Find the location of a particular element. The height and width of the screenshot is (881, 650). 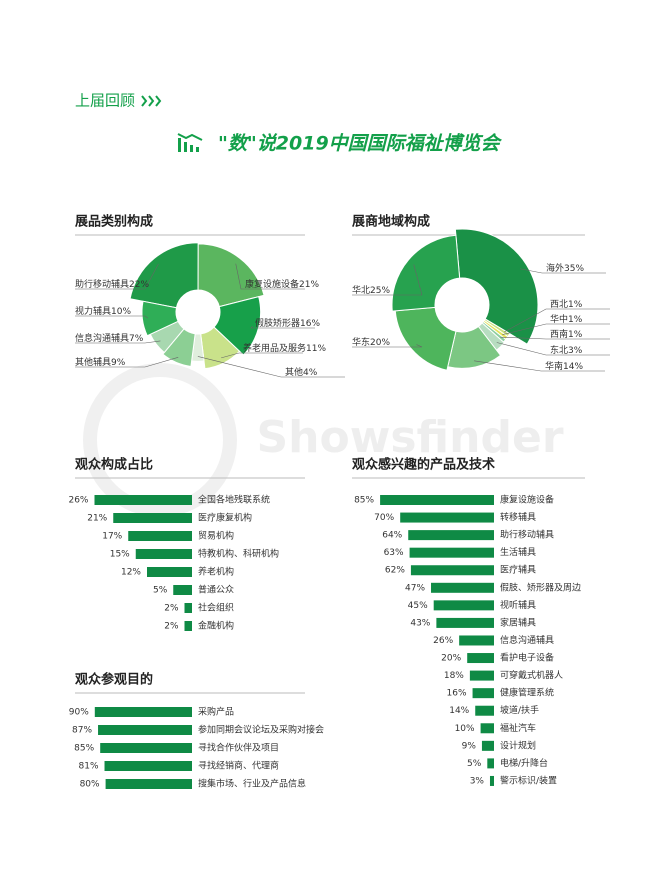

slice-category: 助行移动辅具 is located at coordinates (102, 284).